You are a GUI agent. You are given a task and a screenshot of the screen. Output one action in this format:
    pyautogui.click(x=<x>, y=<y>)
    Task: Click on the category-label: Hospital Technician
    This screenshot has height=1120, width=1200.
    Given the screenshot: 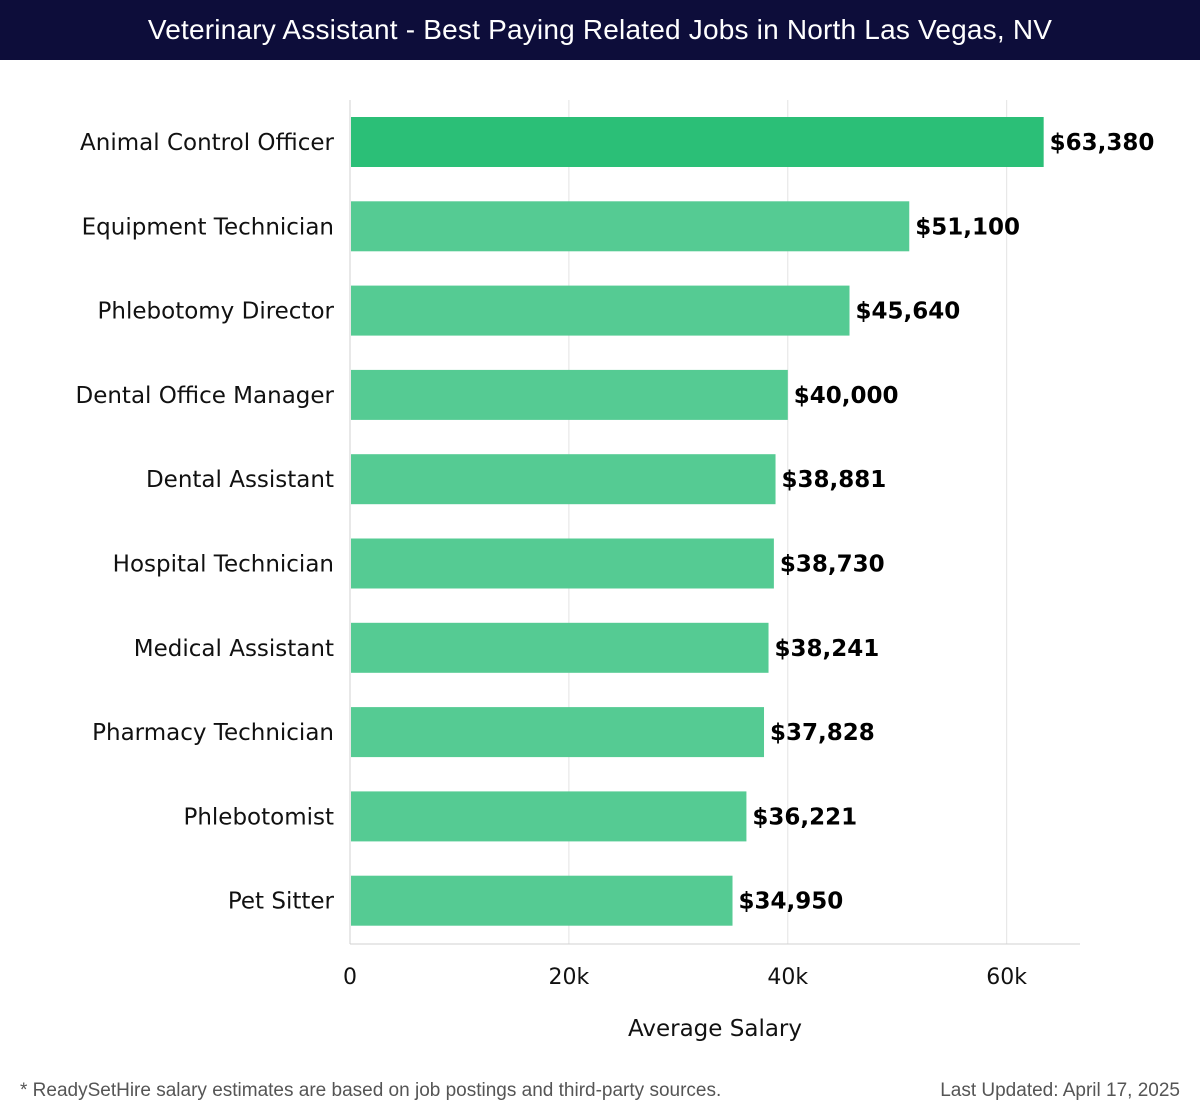 What is the action you would take?
    pyautogui.click(x=223, y=565)
    